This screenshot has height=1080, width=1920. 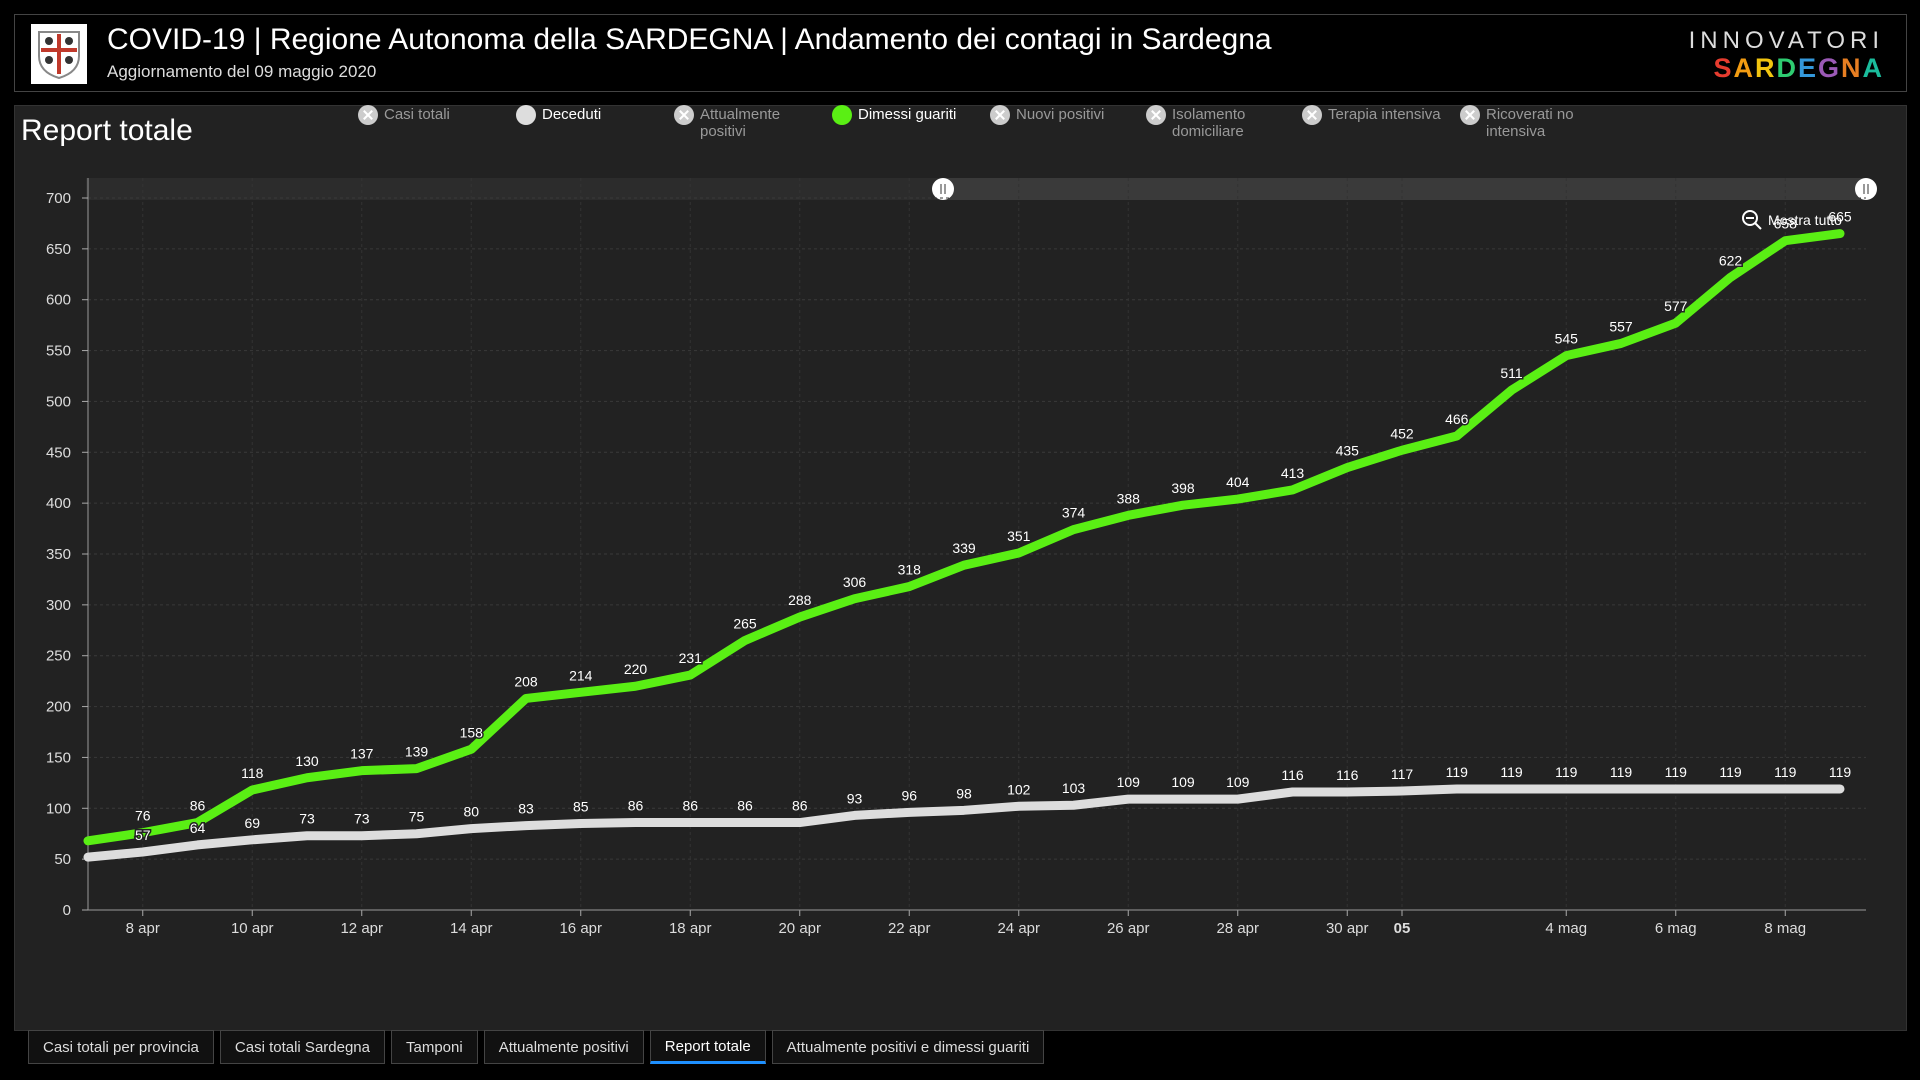 I want to click on y-tick-label: 400, so click(x=58, y=503).